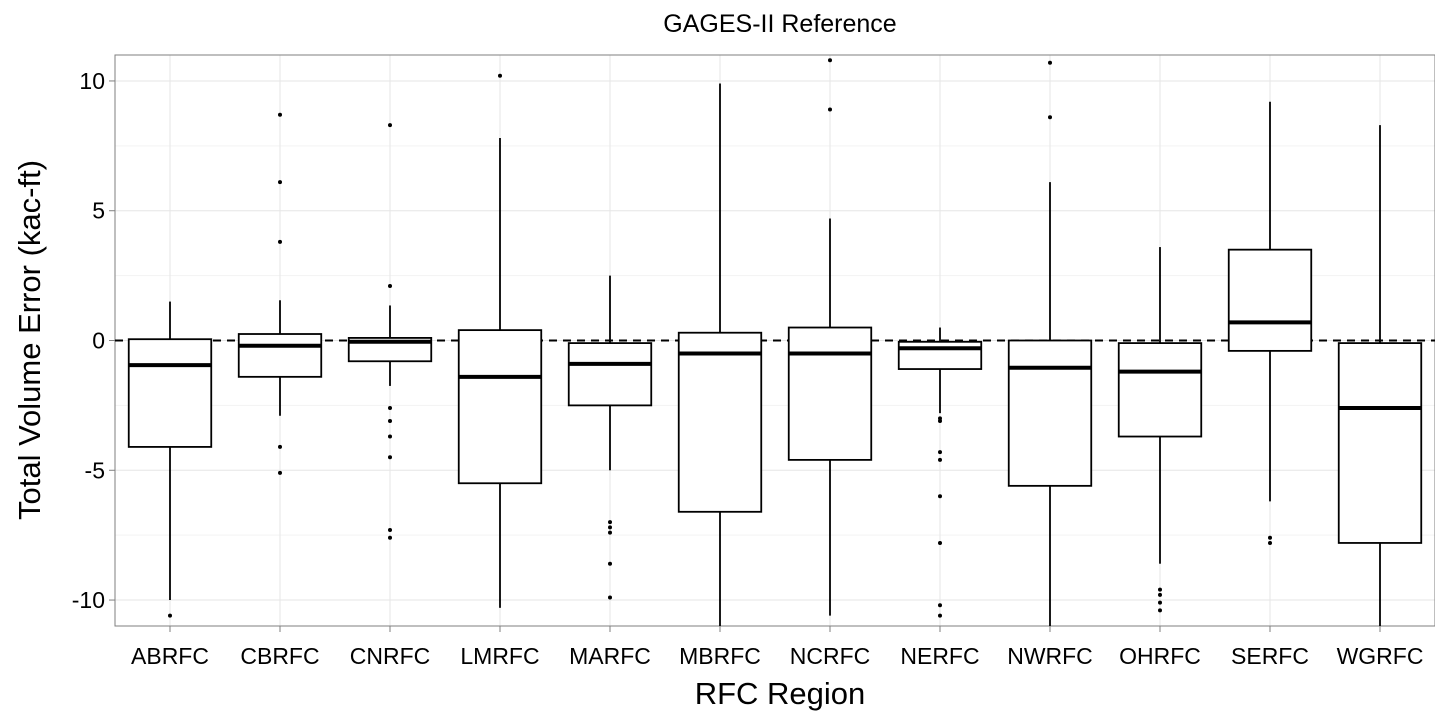 This screenshot has height=712, width=1435. I want to click on x-tick-label: NWRFC, so click(1050, 656).